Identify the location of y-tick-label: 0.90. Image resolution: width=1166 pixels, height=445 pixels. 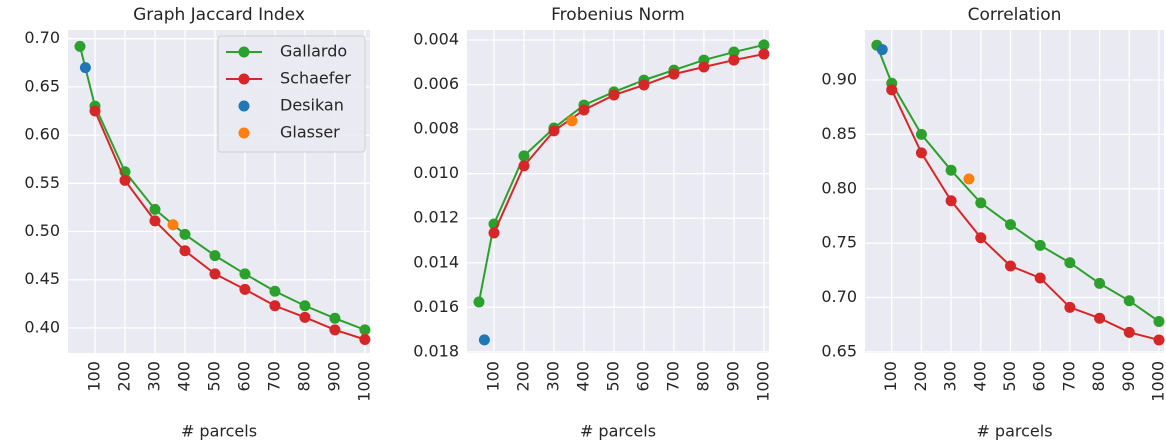
(839, 79).